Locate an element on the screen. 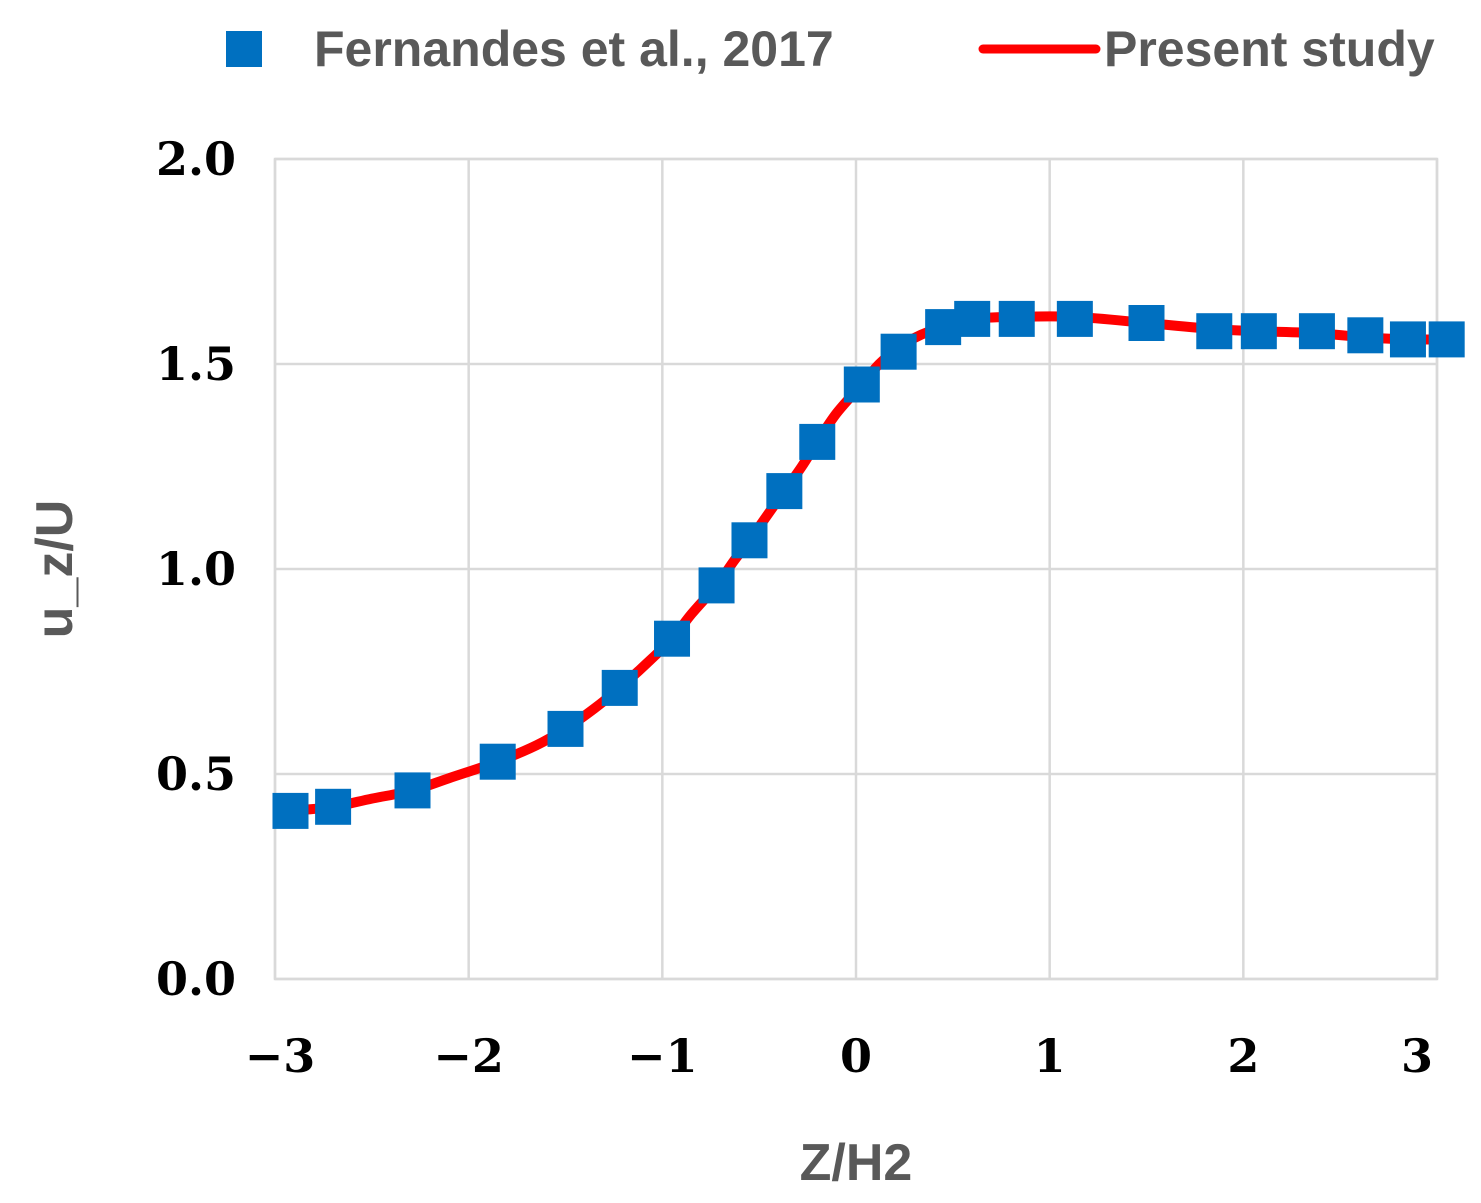 This screenshot has width=1481, height=1203. y-tick-label: 0.0 is located at coordinates (196, 979).